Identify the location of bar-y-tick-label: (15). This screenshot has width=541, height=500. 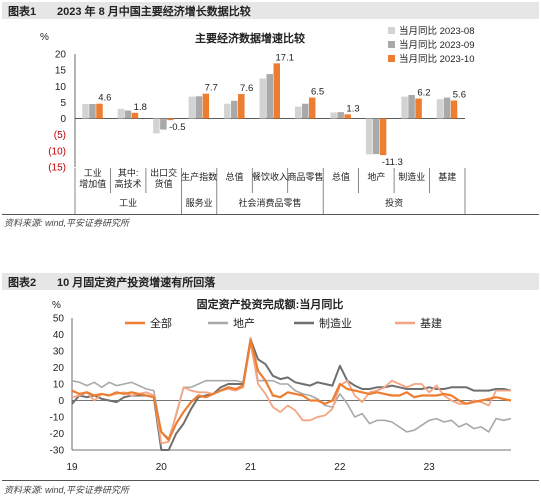
(57, 168).